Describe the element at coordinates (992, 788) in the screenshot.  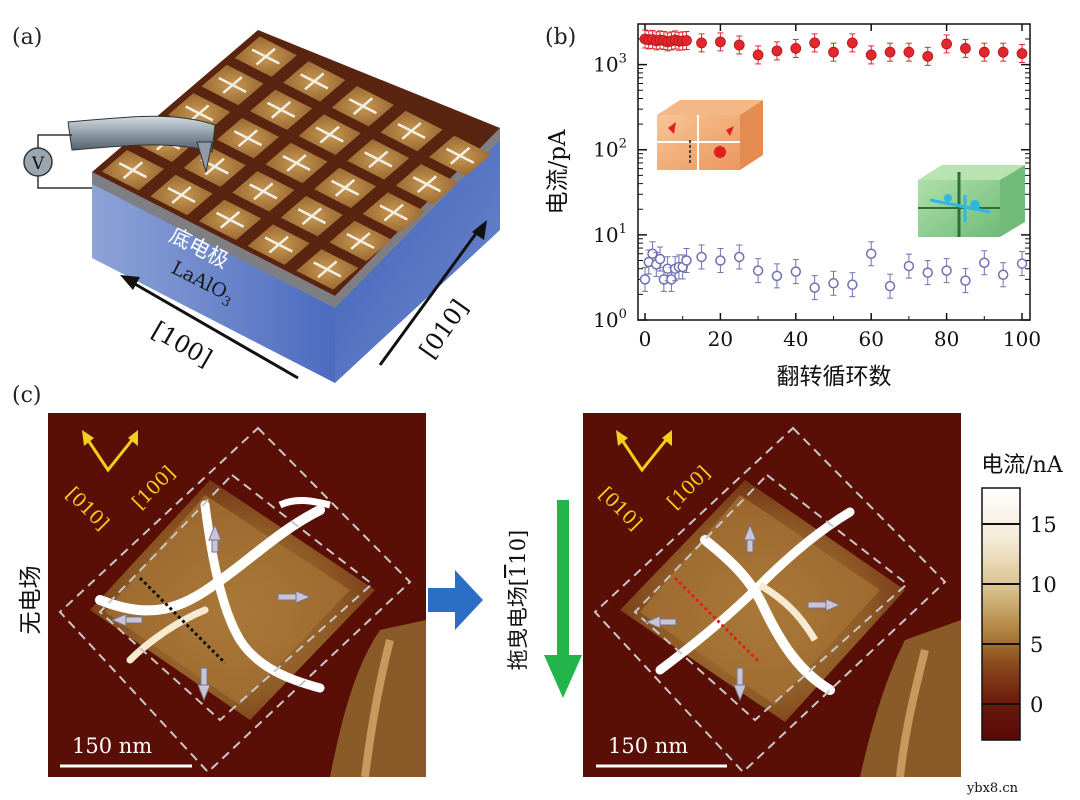
I see `watermark: ybx8.cn` at that location.